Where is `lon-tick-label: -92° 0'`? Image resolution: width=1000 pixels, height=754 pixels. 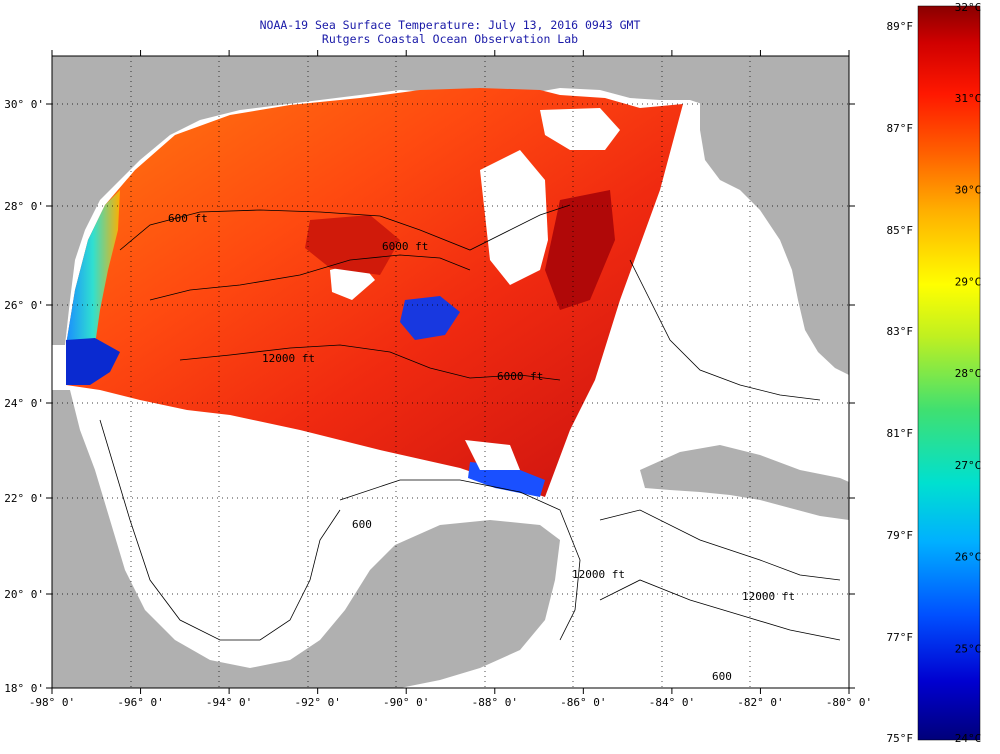
lon-tick-label: -92° 0' is located at coordinates (317, 702).